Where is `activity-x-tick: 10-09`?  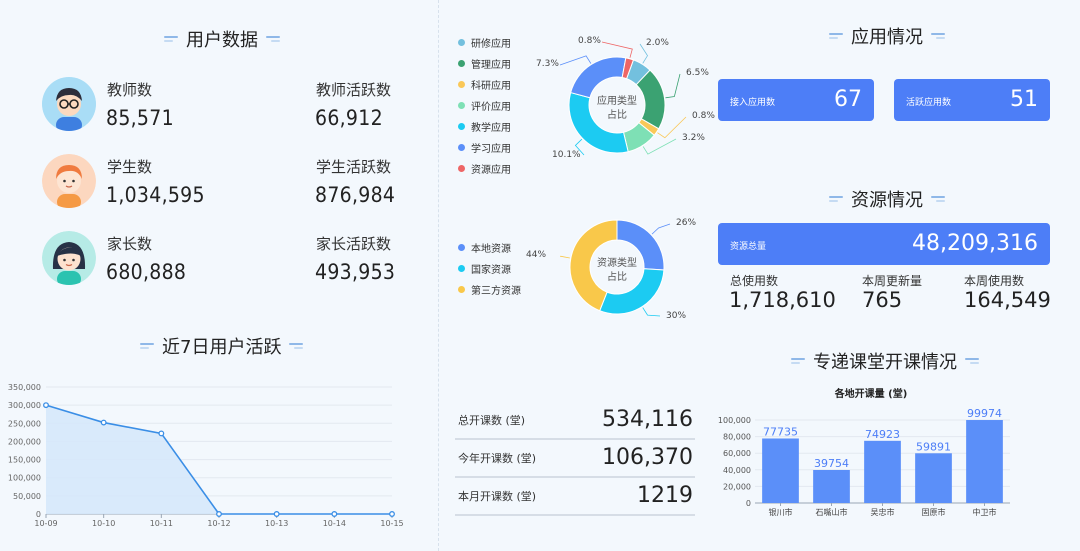 activity-x-tick: 10-09 is located at coordinates (45, 523).